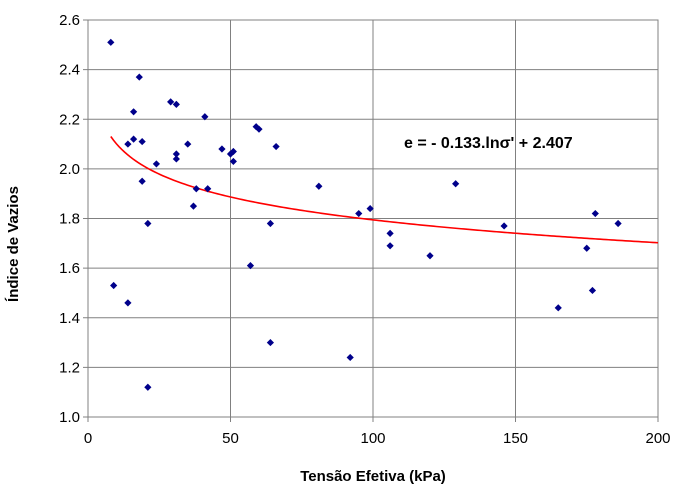 This screenshot has width=675, height=491. What do you see at coordinates (13, 244) in the screenshot?
I see `y-axis-title: Índice de Vazios` at bounding box center [13, 244].